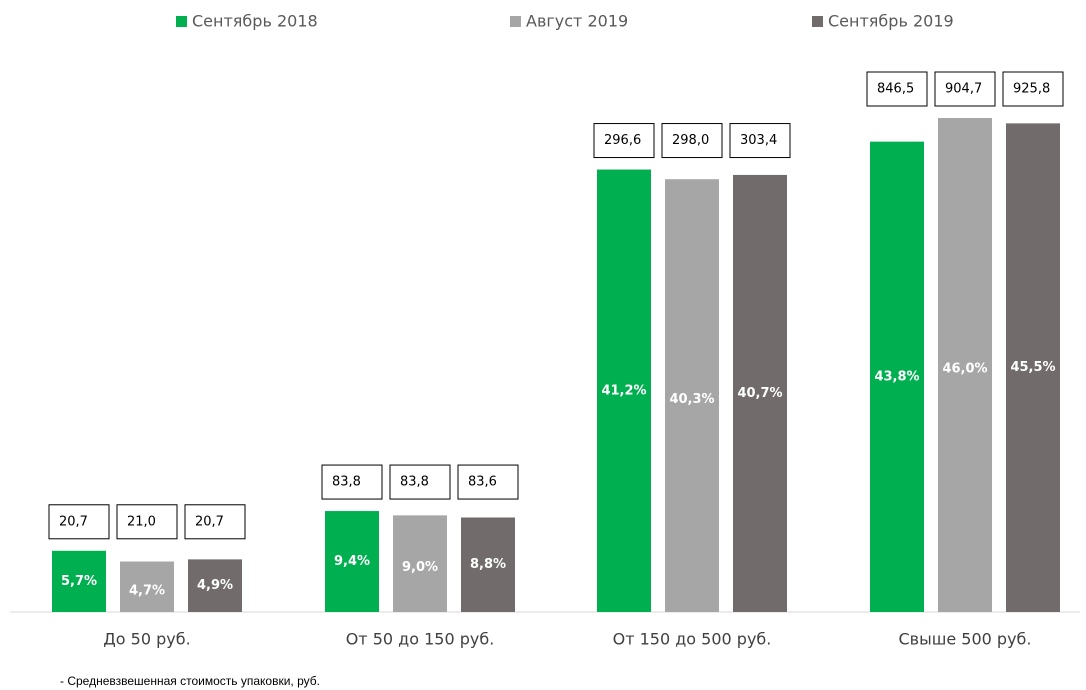 The height and width of the screenshot is (690, 1086). I want to click on value-label: 5,7%, so click(79, 581).